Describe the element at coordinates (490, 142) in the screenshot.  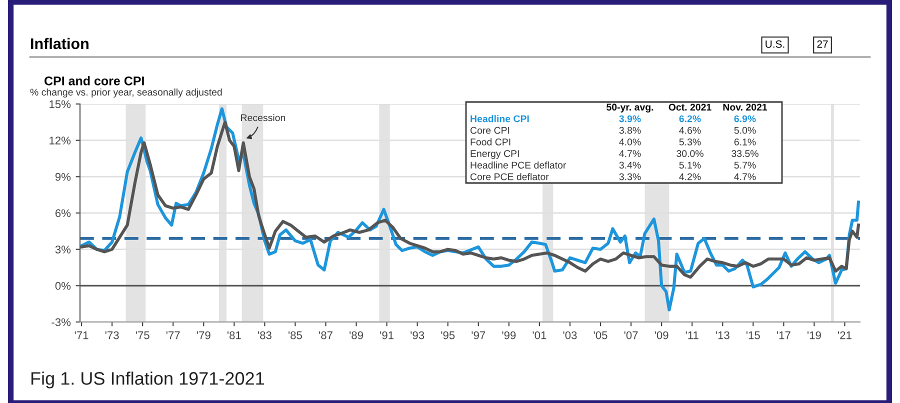
I see `annotation: Food CPI` at that location.